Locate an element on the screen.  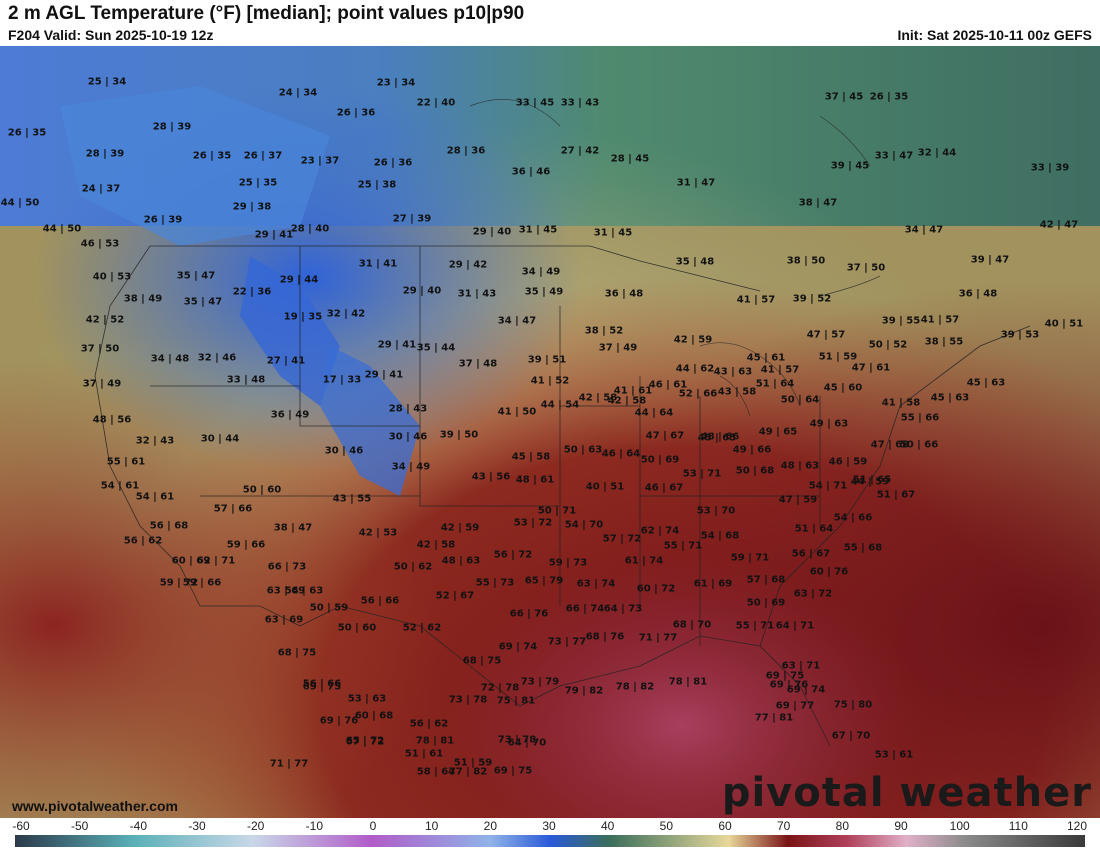
point-value-label: 49 | 63 is located at coordinates (829, 424).